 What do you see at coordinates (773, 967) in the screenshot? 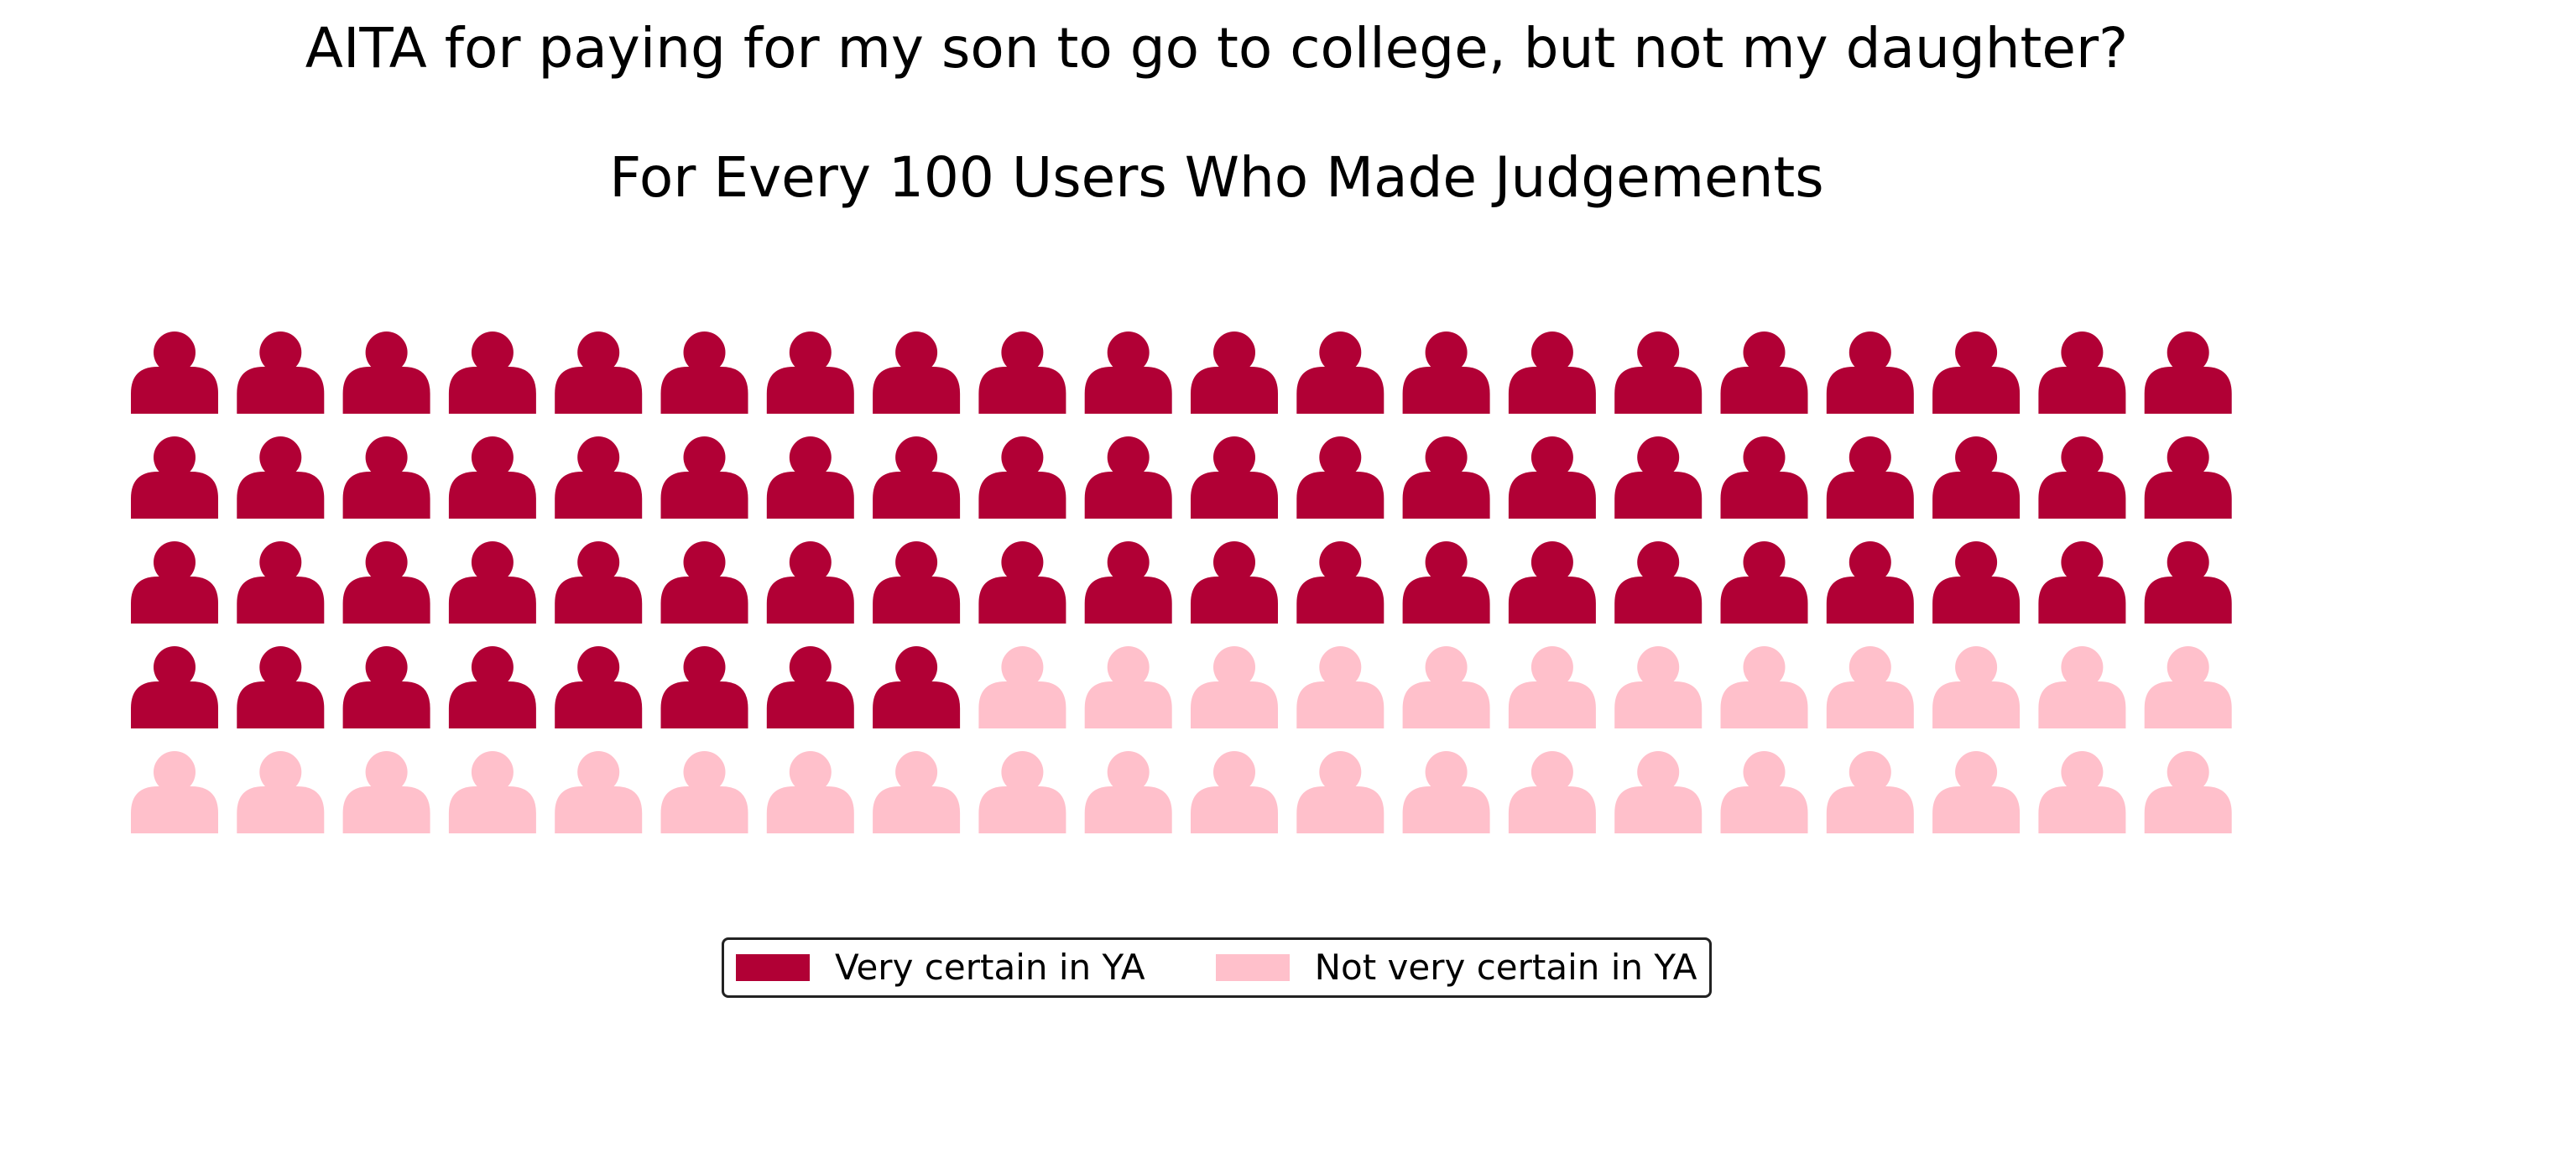
I see `legend-swatch-very-certain` at bounding box center [773, 967].